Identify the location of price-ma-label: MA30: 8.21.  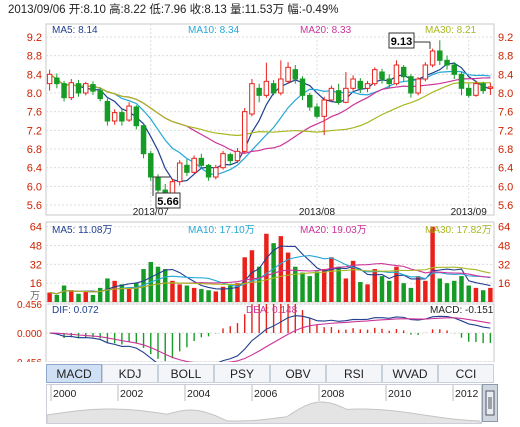
(451, 30).